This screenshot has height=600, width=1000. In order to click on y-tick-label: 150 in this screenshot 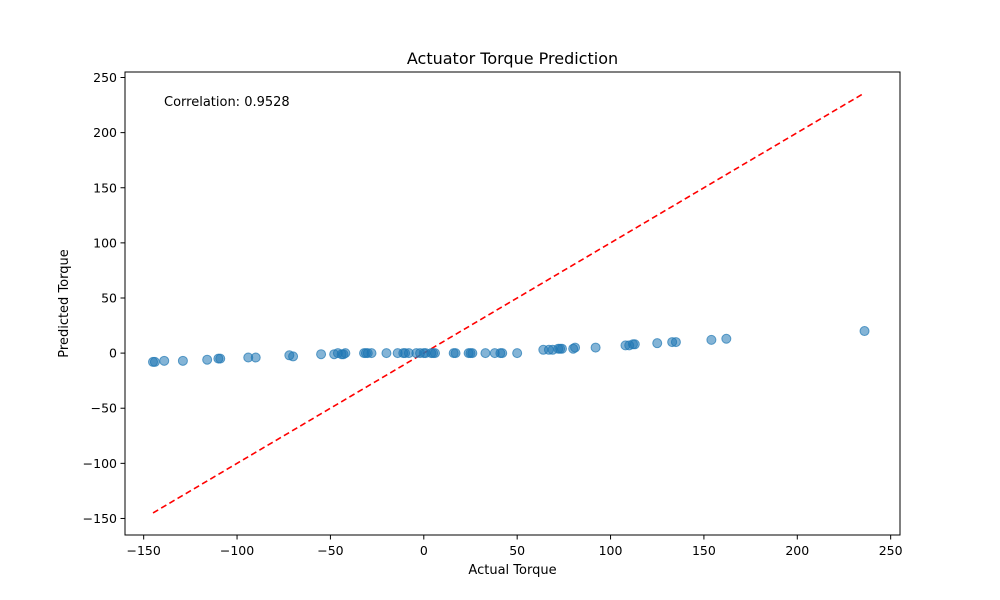, I will do `click(105, 187)`.